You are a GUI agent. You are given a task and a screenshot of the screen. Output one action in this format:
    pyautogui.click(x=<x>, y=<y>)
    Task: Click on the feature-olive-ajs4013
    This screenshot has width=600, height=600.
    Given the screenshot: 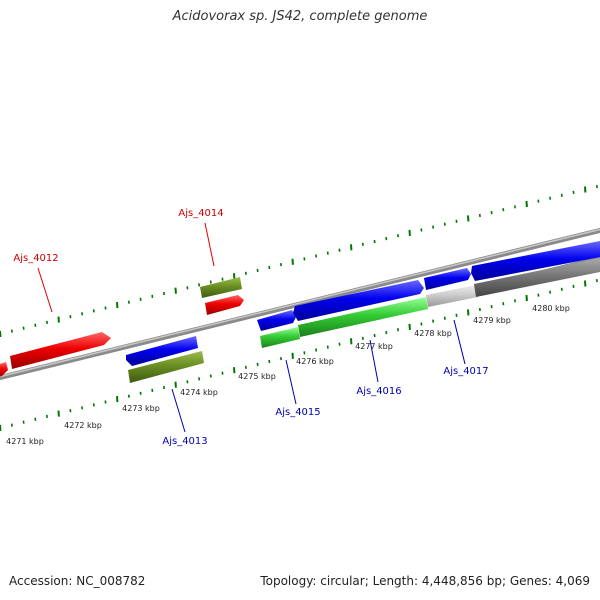 What is the action you would take?
    pyautogui.click(x=166, y=367)
    